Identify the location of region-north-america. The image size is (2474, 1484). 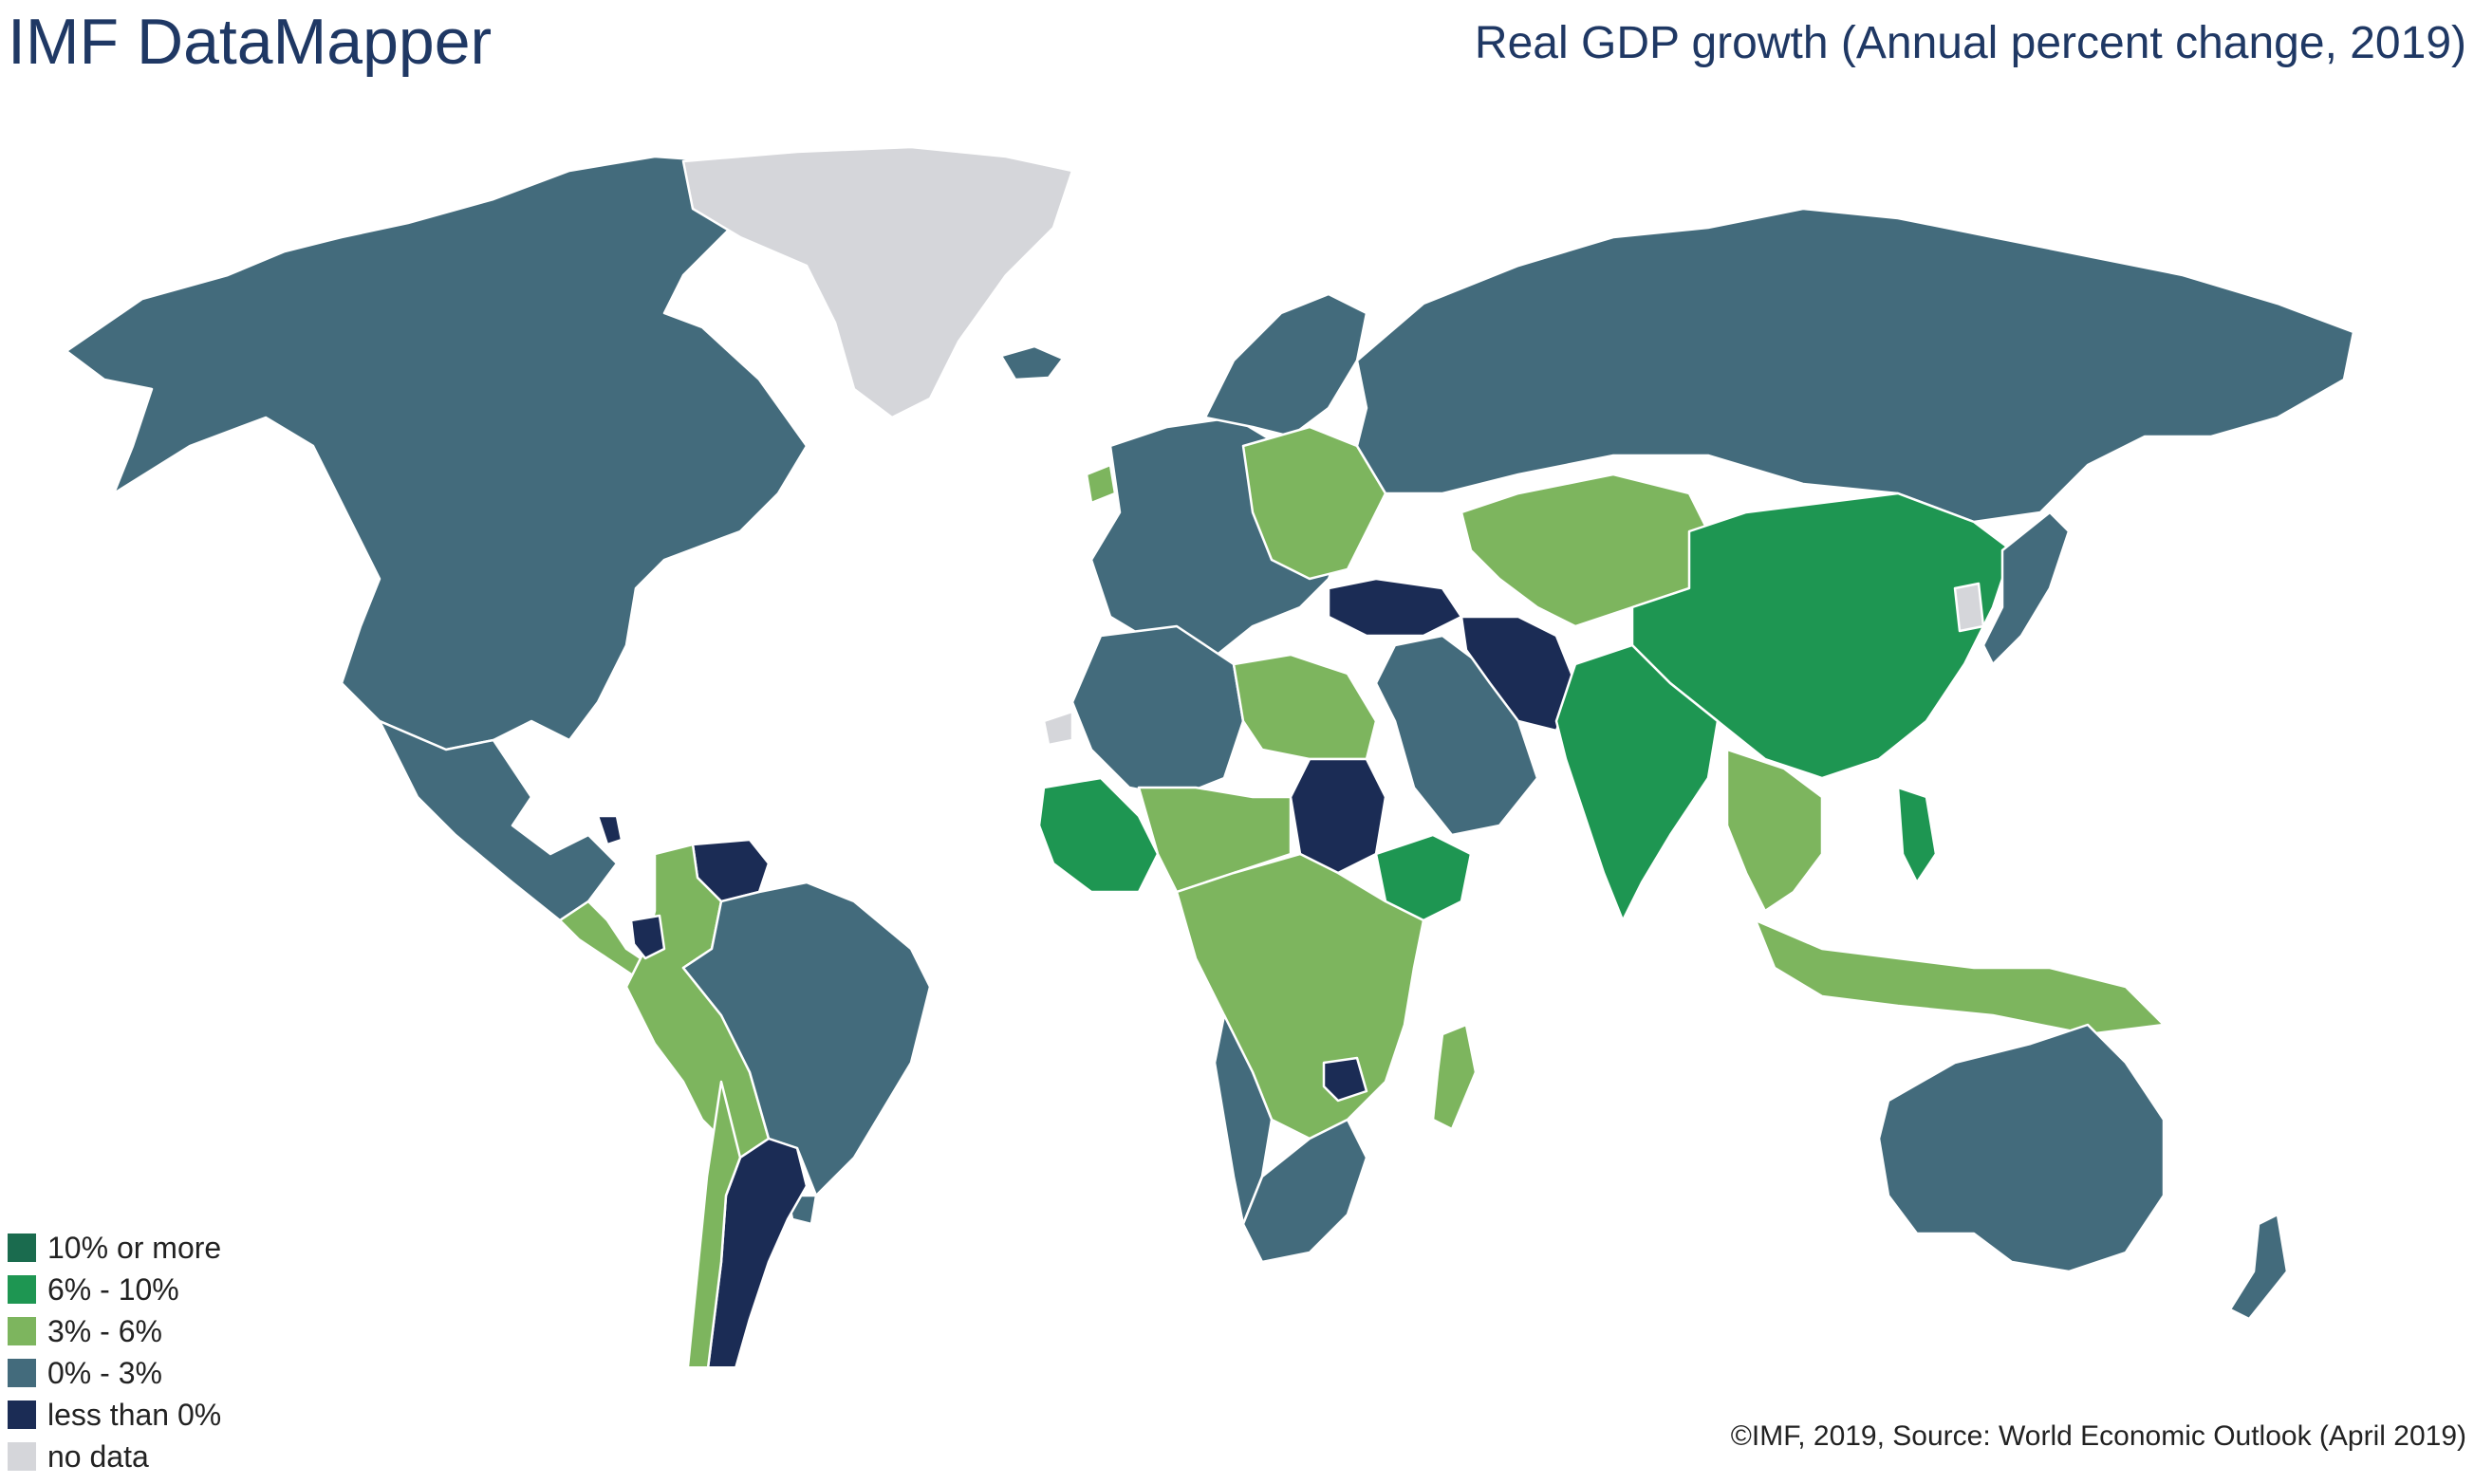
(437, 453).